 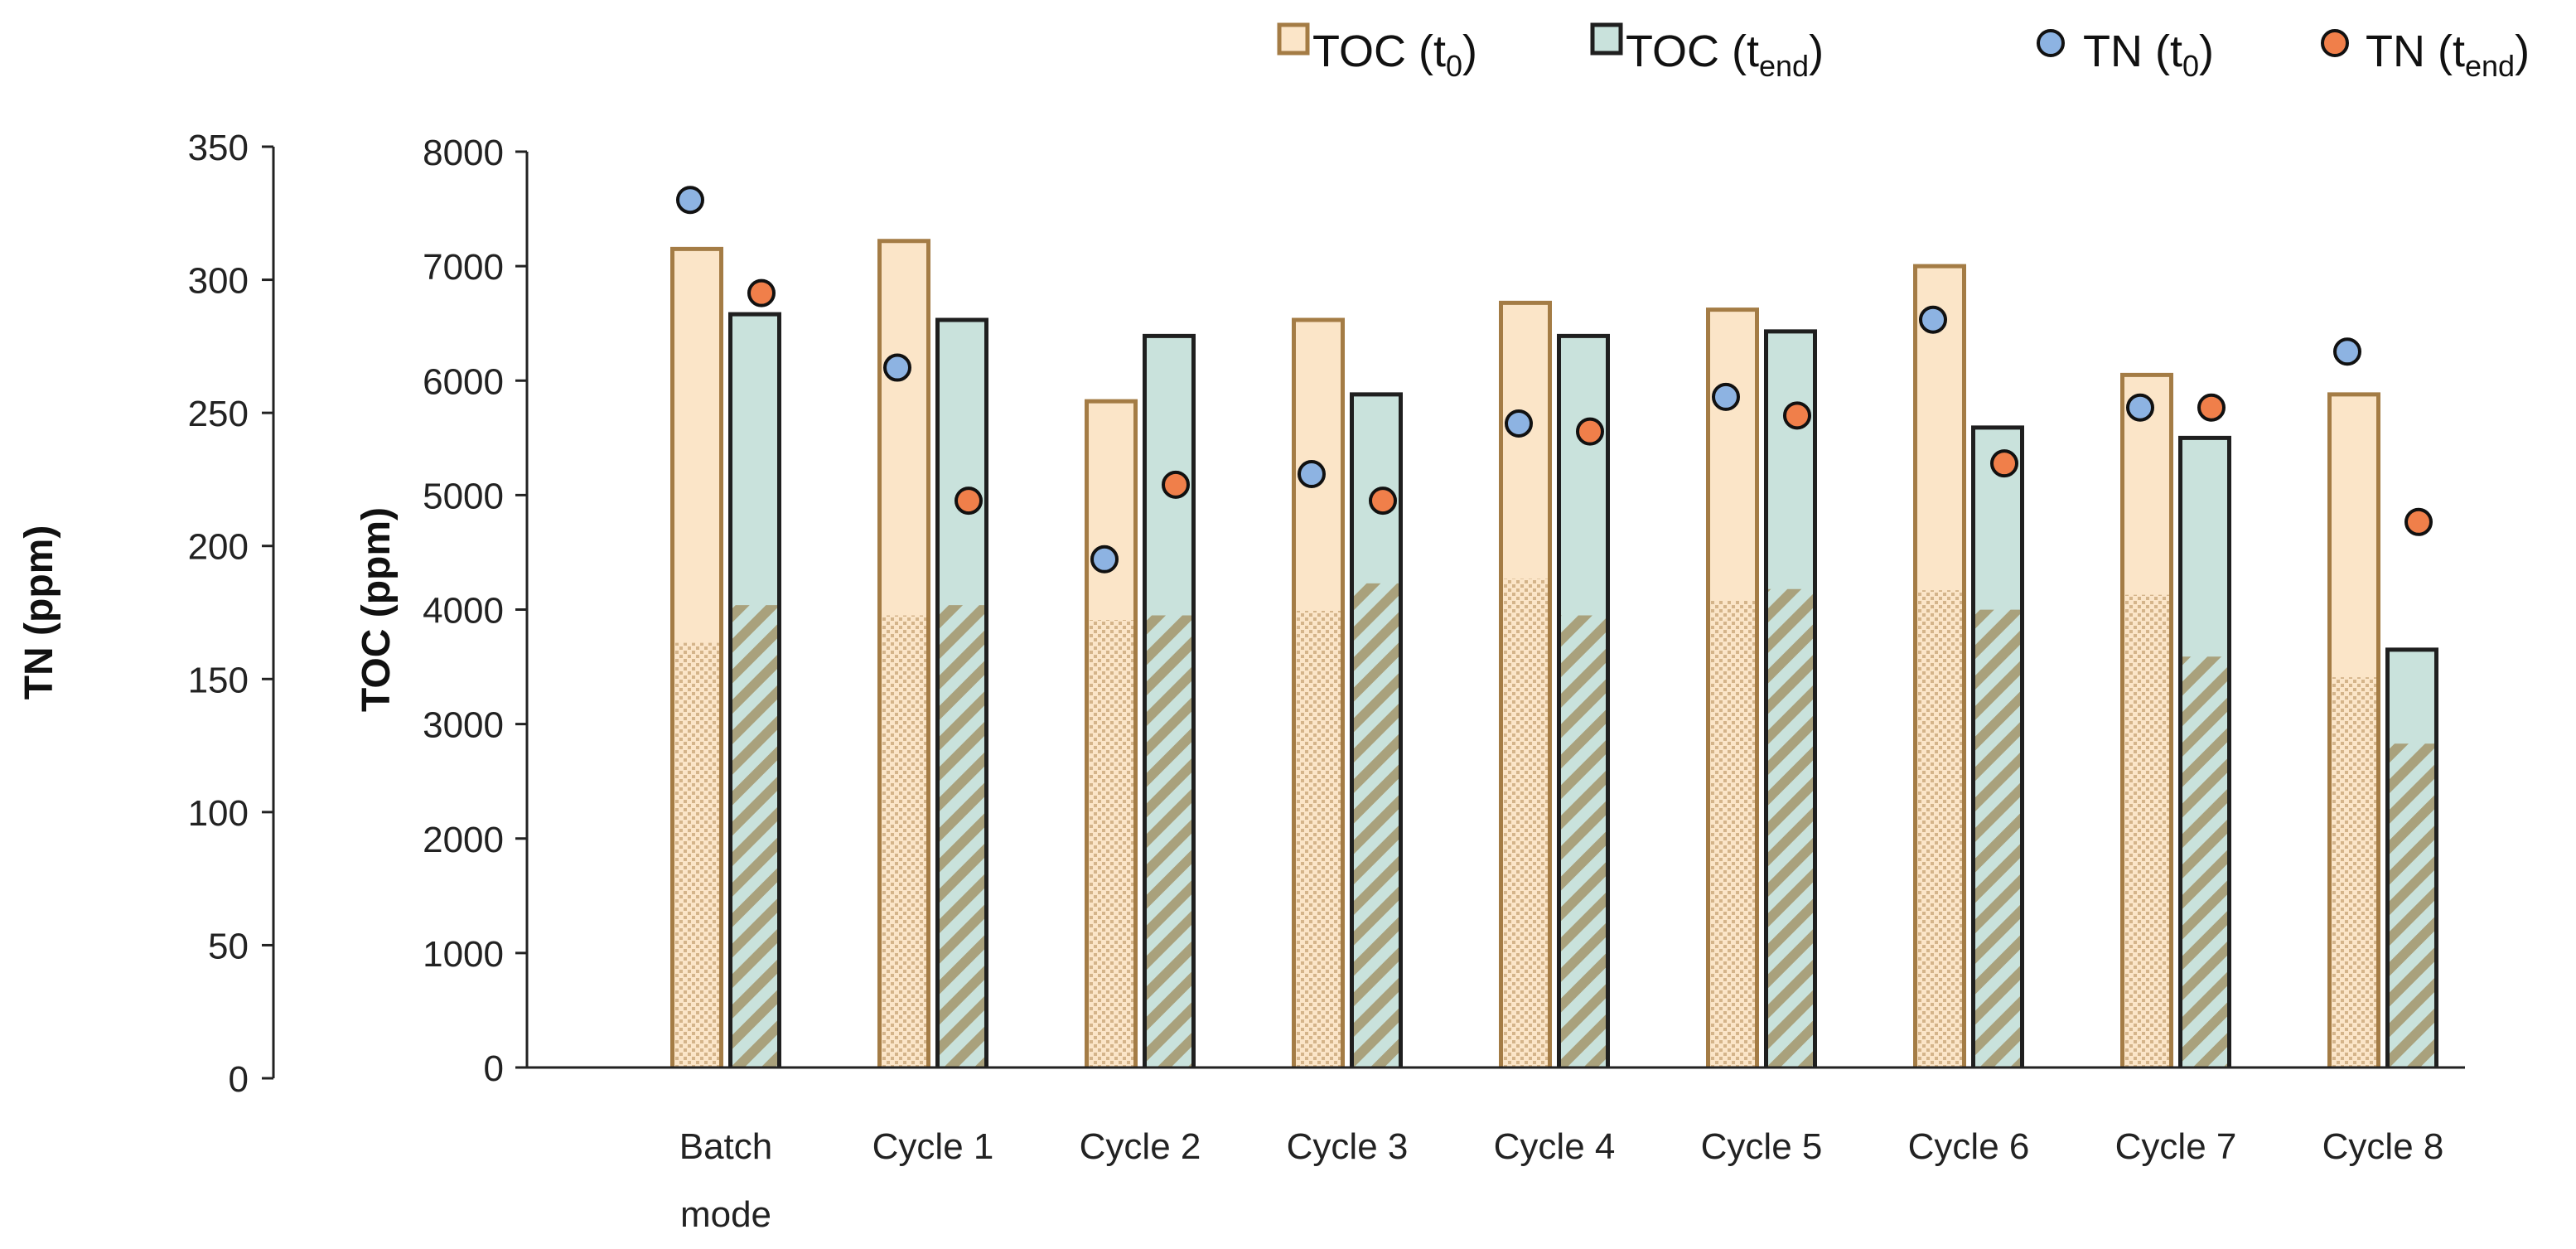 What do you see at coordinates (2335, 43) in the screenshot?
I see `legend-marker-tn-tend` at bounding box center [2335, 43].